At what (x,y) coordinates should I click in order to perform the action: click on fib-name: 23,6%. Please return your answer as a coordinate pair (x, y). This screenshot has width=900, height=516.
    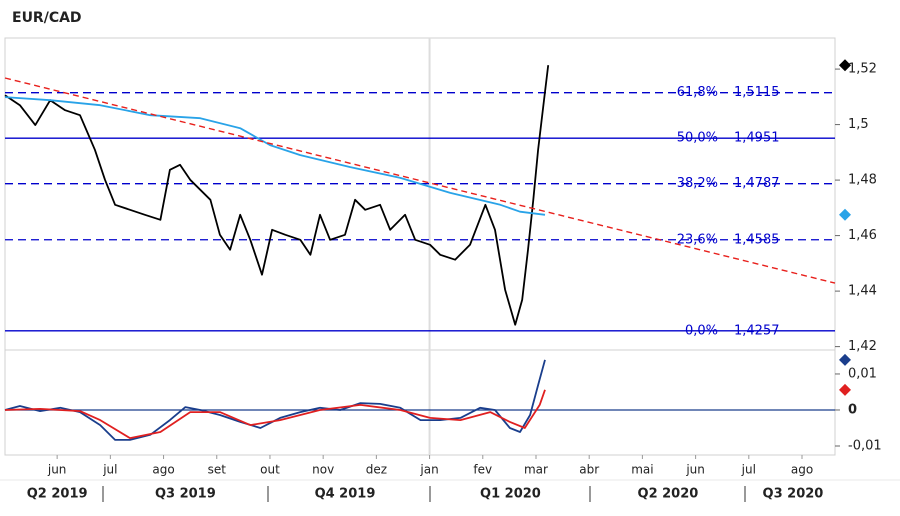
    Looking at the image, I should click on (697, 239).